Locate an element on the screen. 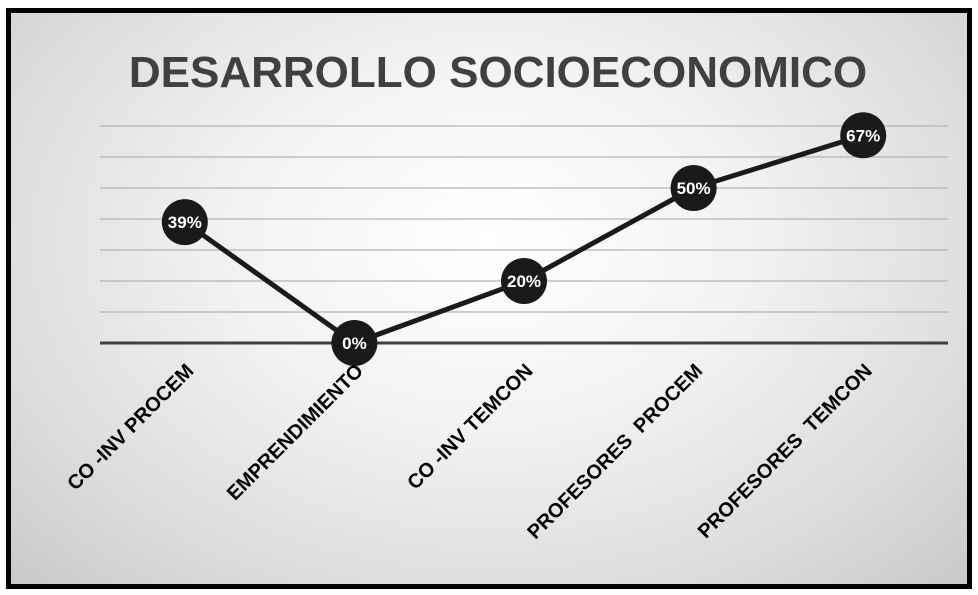 This screenshot has width=978, height=595. category-label: EMPRENDIMIENTO is located at coordinates (295, 432).